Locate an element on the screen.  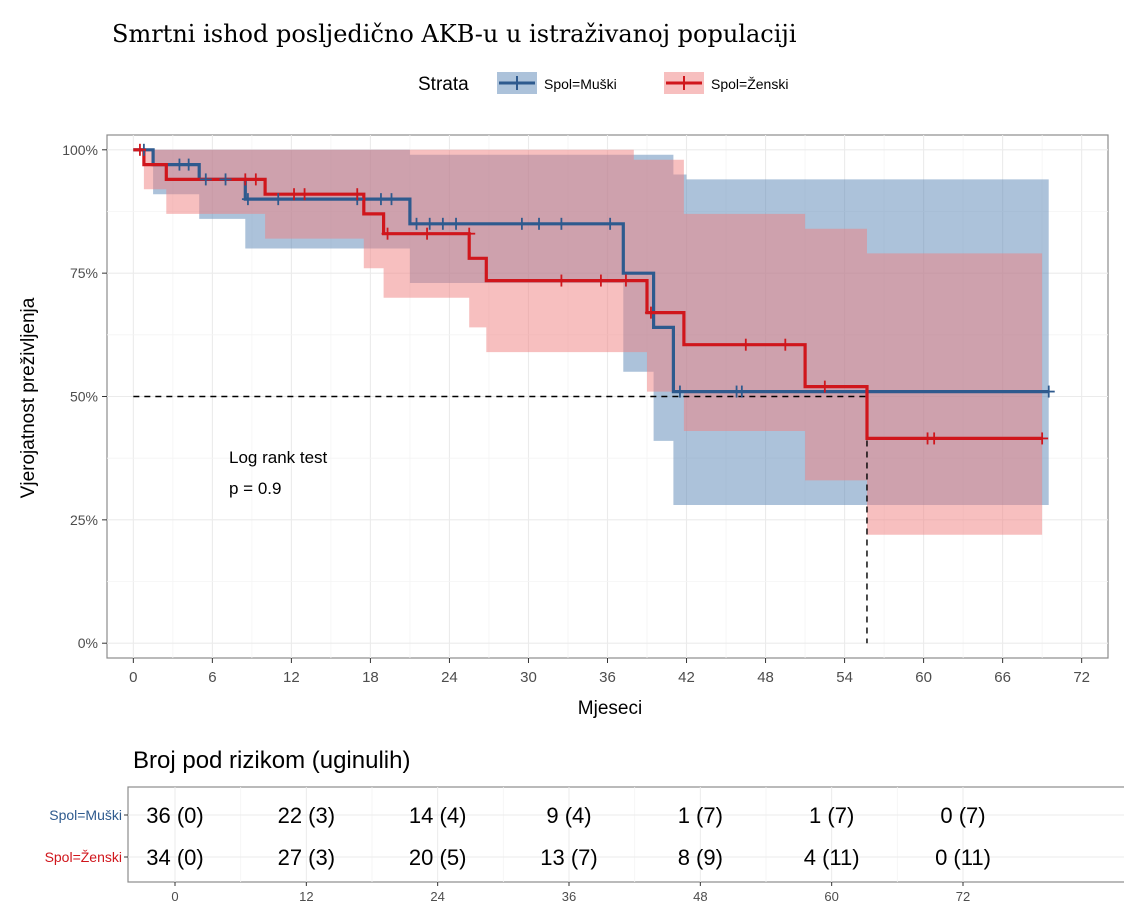
y-tick-label: 50% is located at coordinates (84, 397).